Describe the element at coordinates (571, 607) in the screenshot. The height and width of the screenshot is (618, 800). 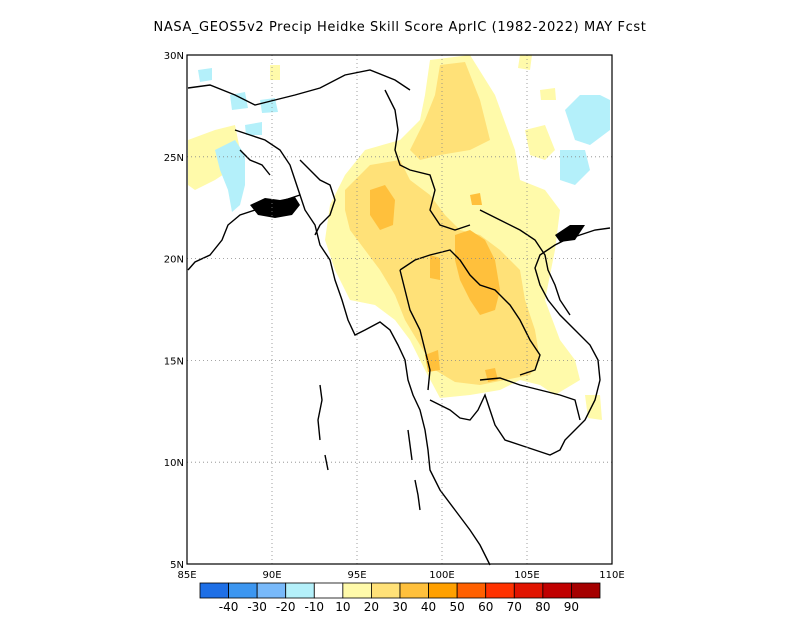
I see `colorbar-label: 90` at that location.